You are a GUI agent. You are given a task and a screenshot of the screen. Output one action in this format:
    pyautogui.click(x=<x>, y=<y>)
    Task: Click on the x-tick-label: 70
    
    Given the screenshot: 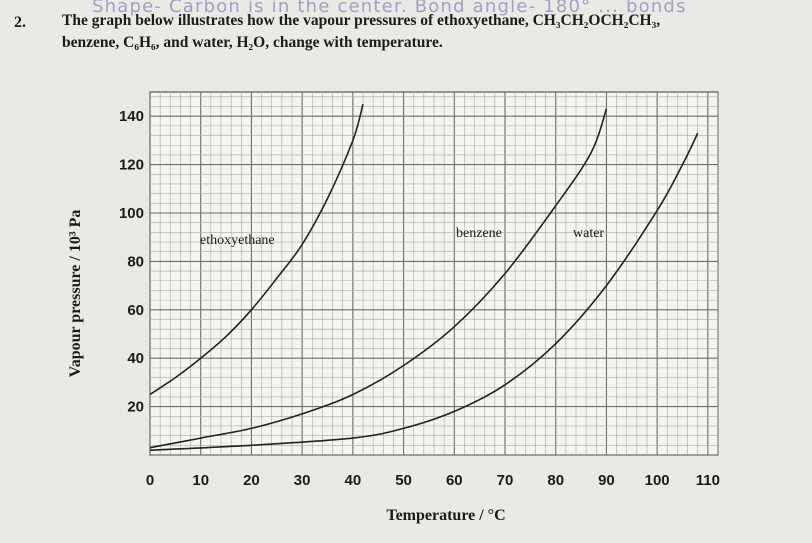 What is the action you would take?
    pyautogui.click(x=505, y=480)
    